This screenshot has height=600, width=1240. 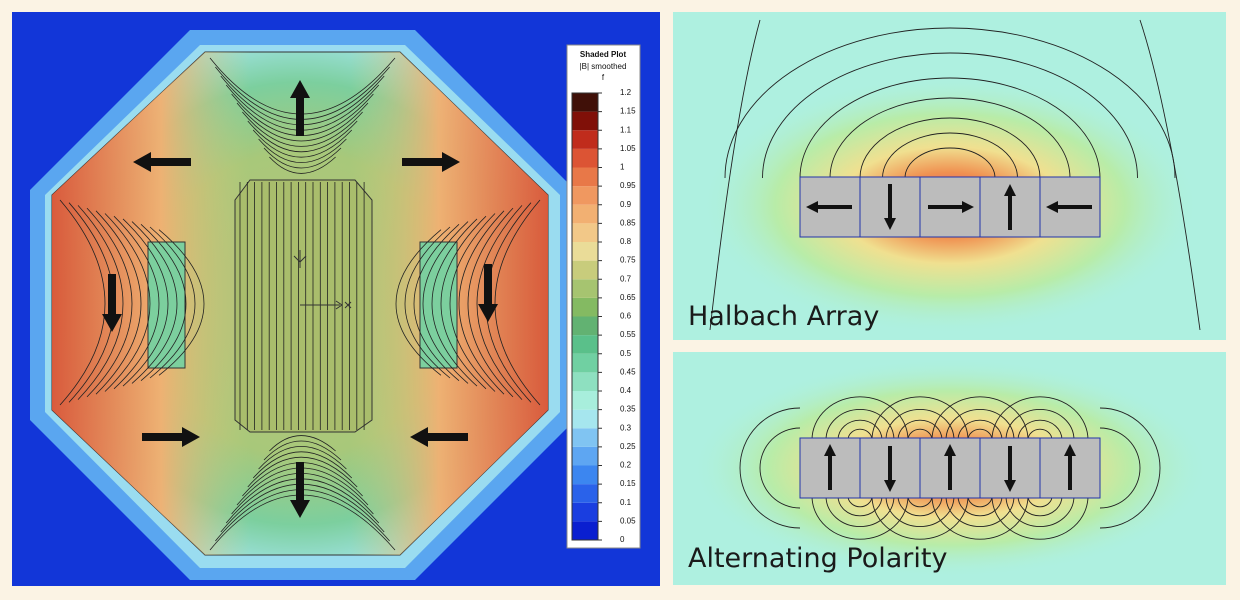 What do you see at coordinates (628, 334) in the screenshot?
I see `colorbar-tick-label: 0.55` at bounding box center [628, 334].